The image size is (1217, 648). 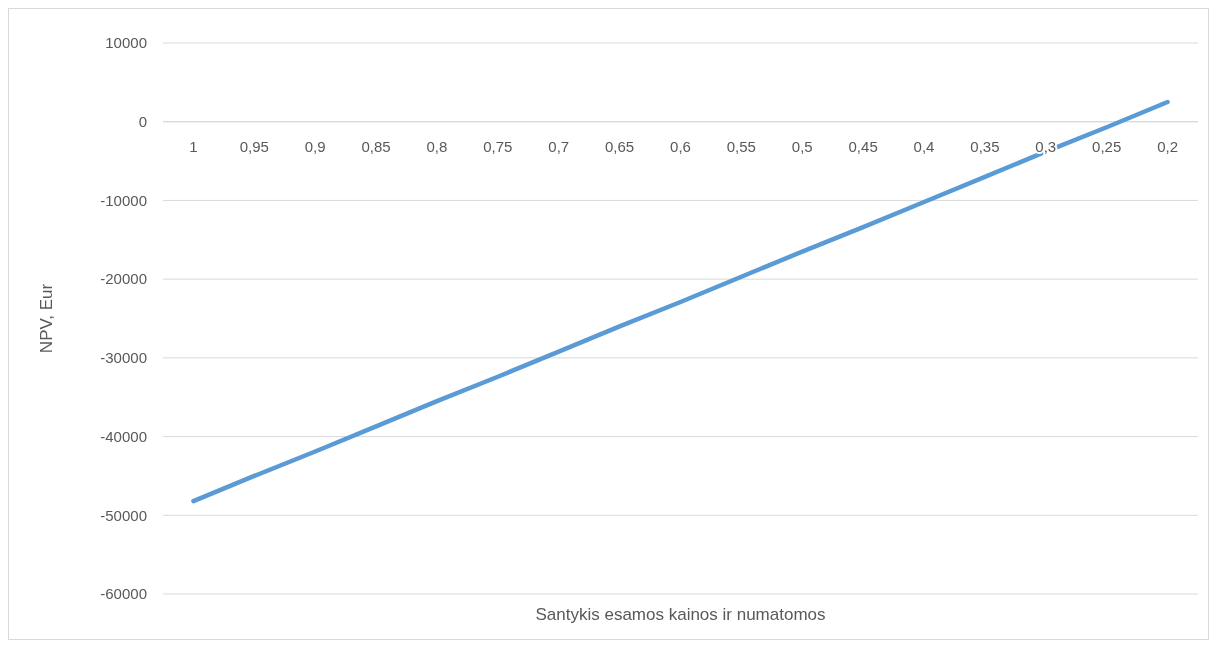 What do you see at coordinates (254, 146) in the screenshot?
I see `x-tick-label: 0,95` at bounding box center [254, 146].